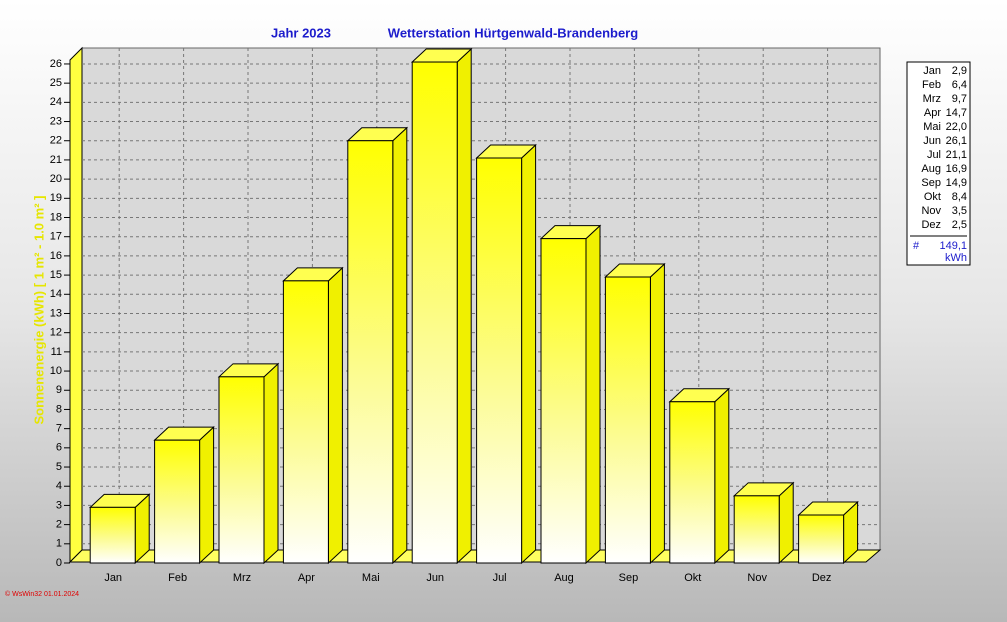 Image resolution: width=1007 pixels, height=622 pixels. What do you see at coordinates (56, 352) in the screenshot?
I see `y-tick-label: 11` at bounding box center [56, 352].